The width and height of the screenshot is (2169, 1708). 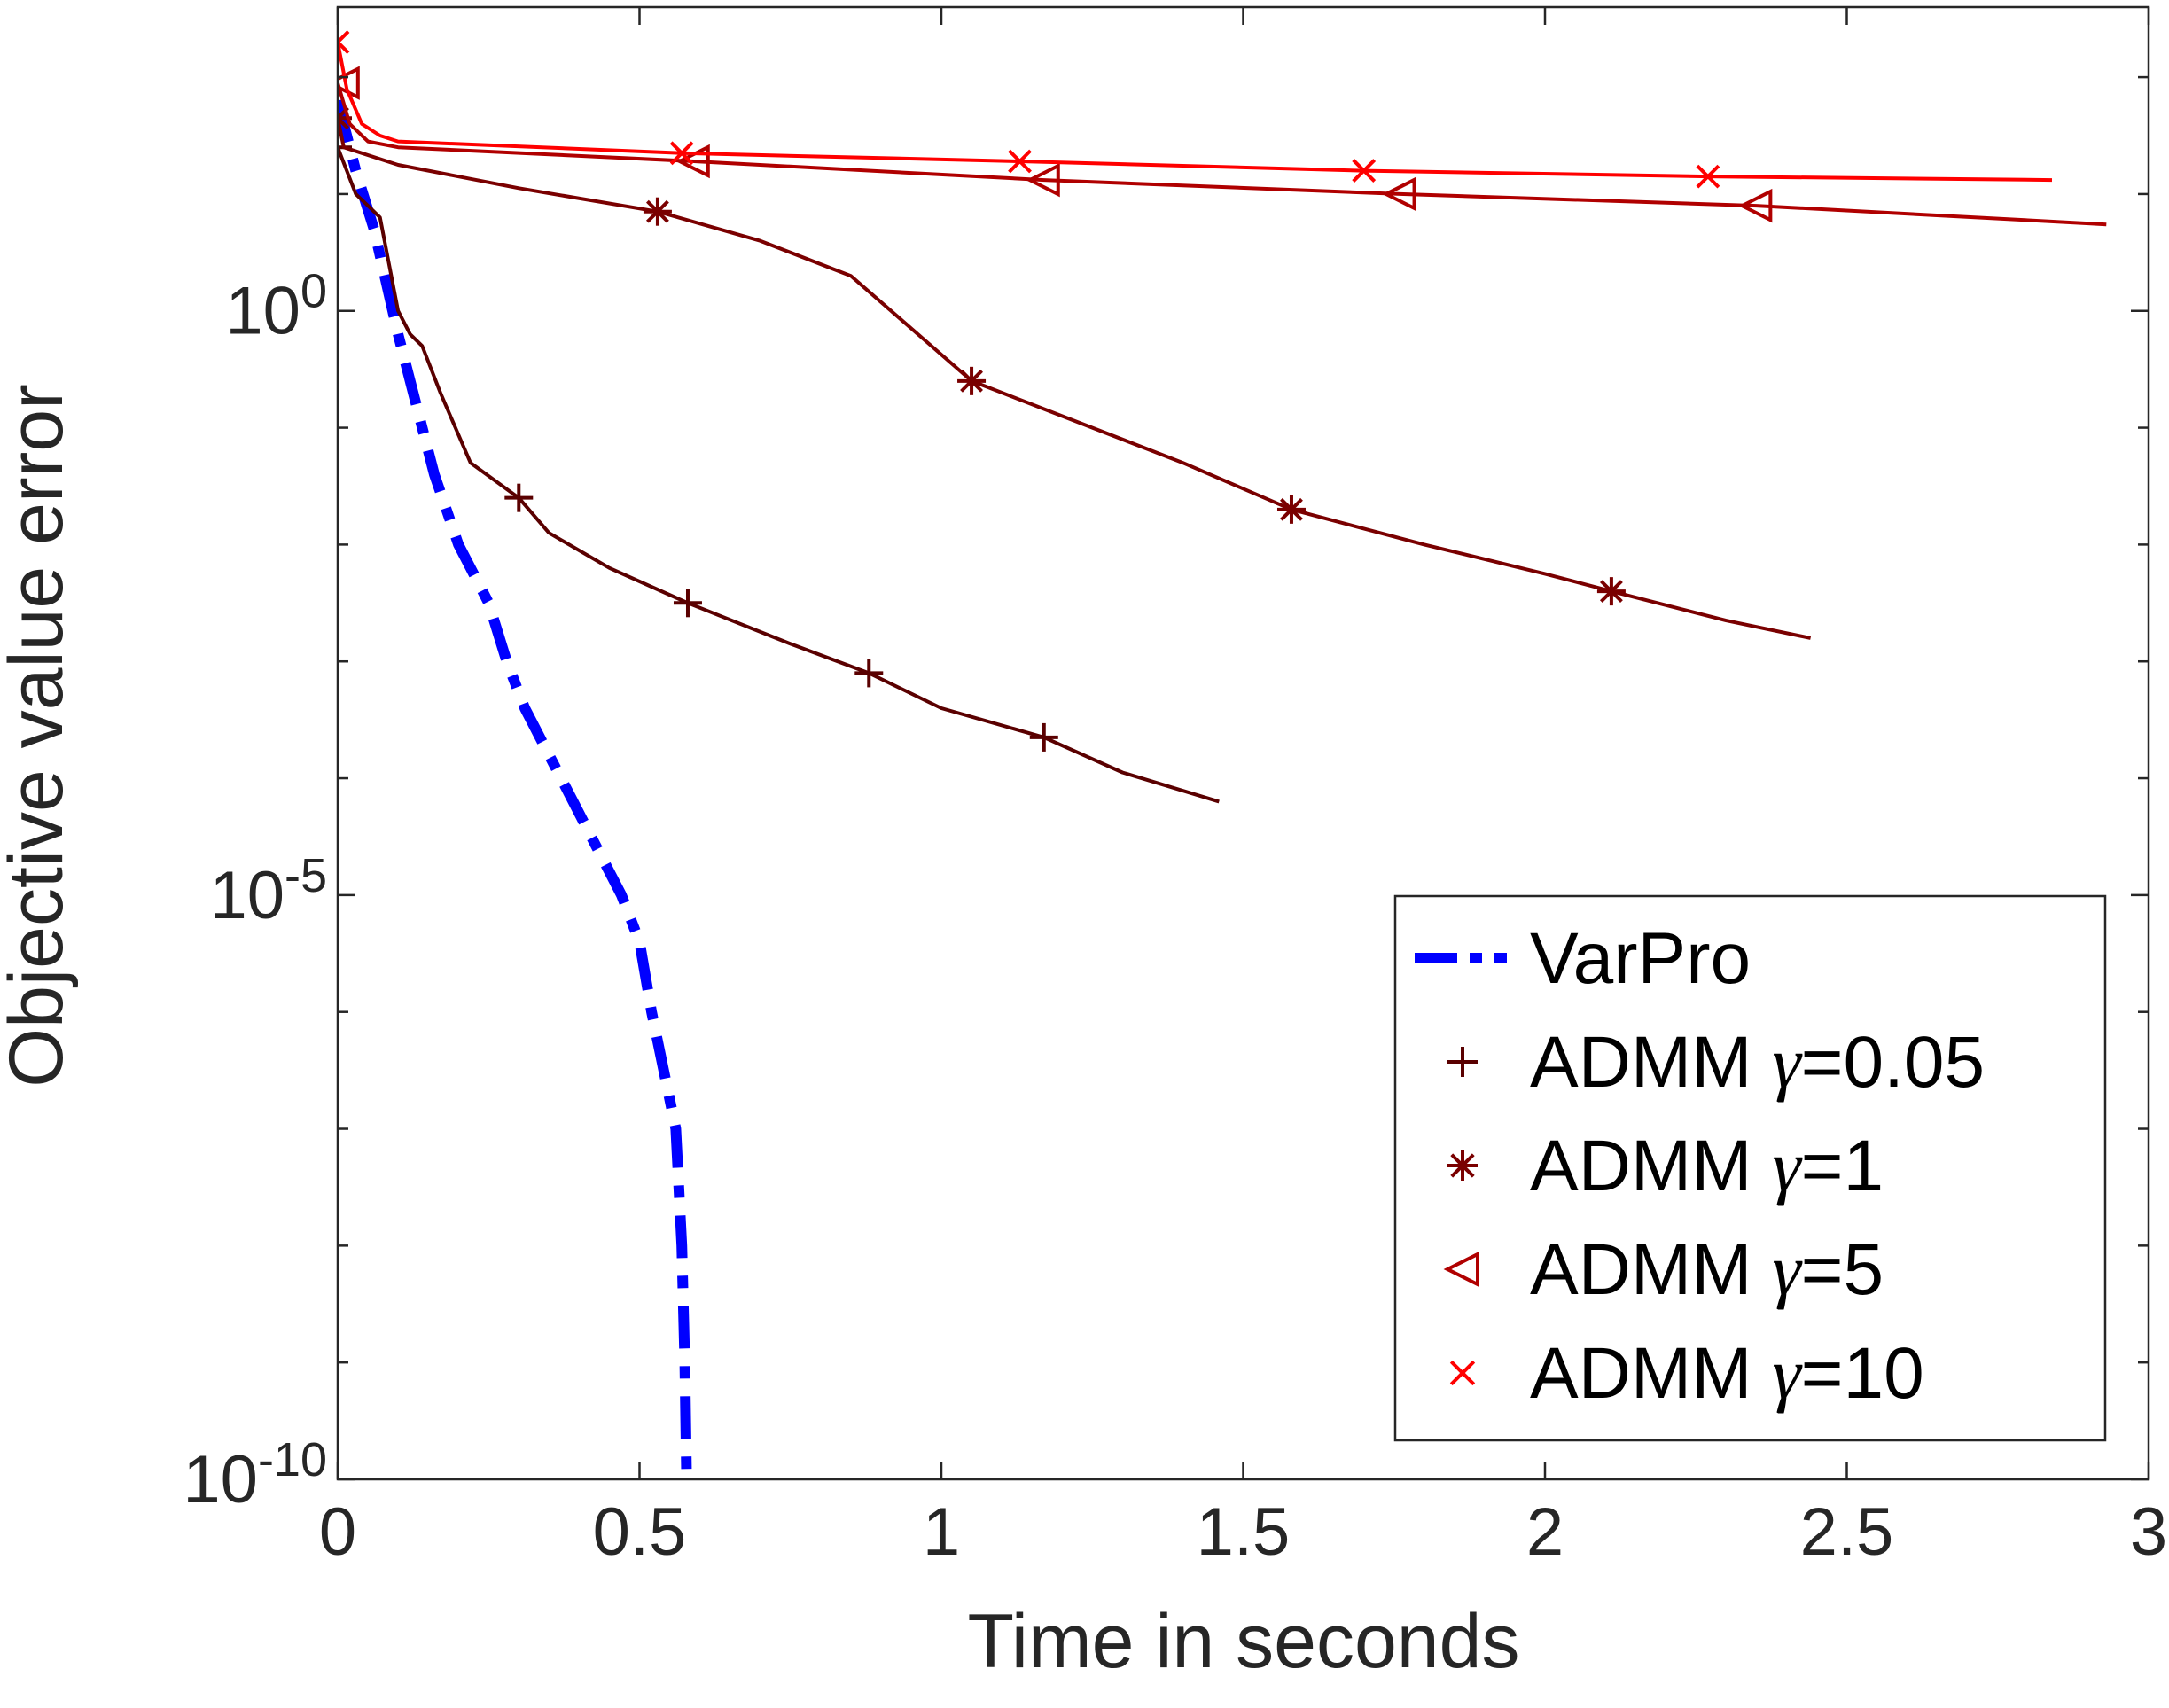 What do you see at coordinates (276, 307) in the screenshot?
I see `y-tick-label: 10⁰` at bounding box center [276, 307].